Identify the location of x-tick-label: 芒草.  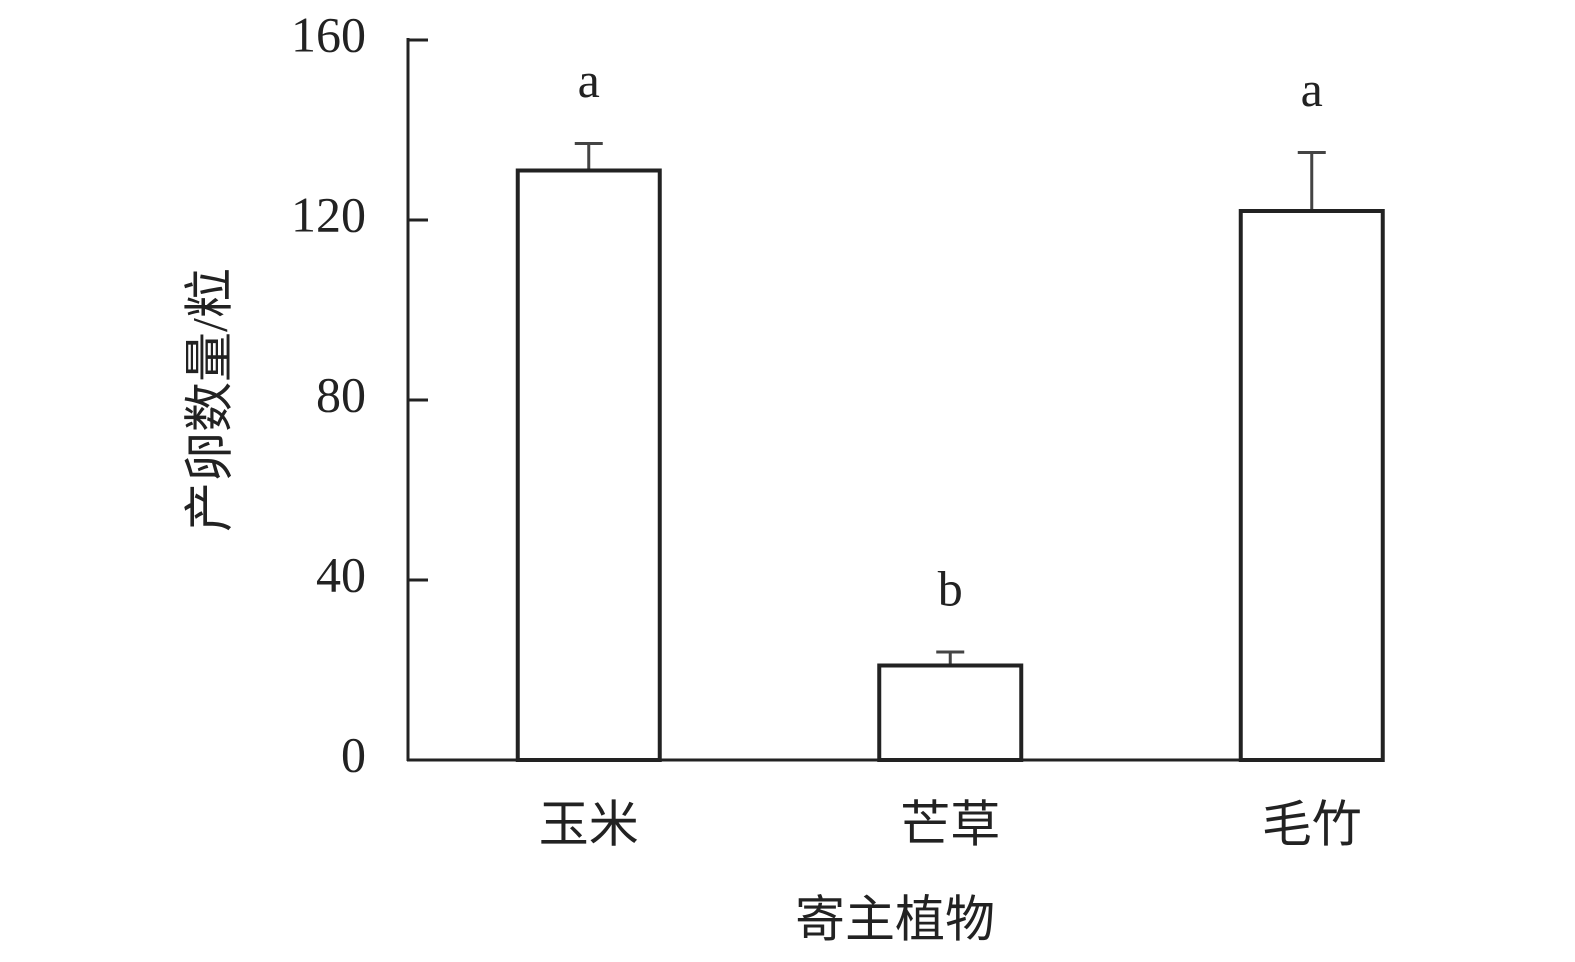
(950, 824).